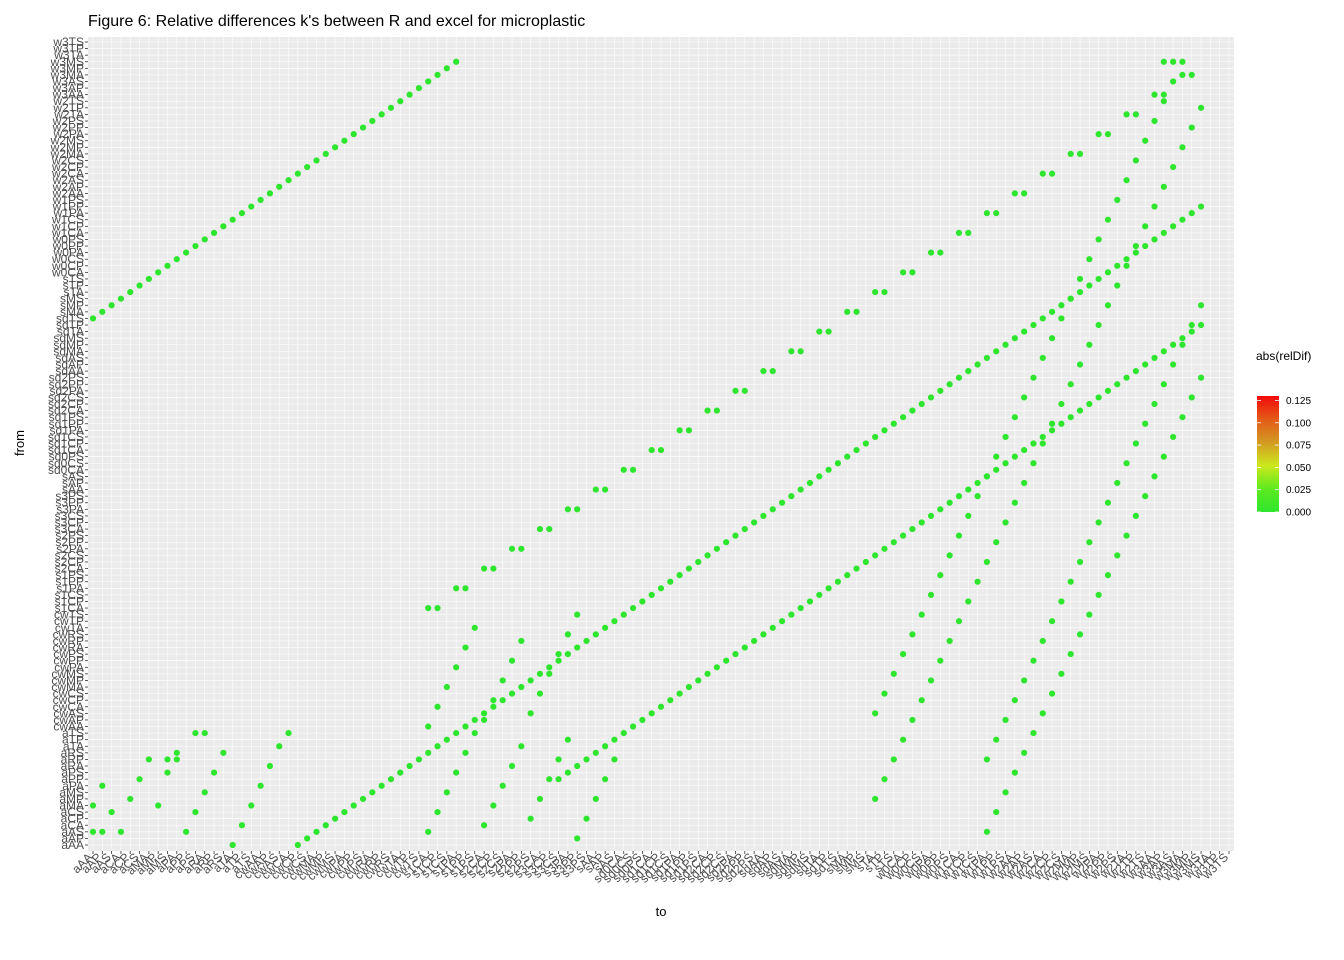  Describe the element at coordinates (71, 806) in the screenshot. I see `y-tick-label: aMA` at that location.